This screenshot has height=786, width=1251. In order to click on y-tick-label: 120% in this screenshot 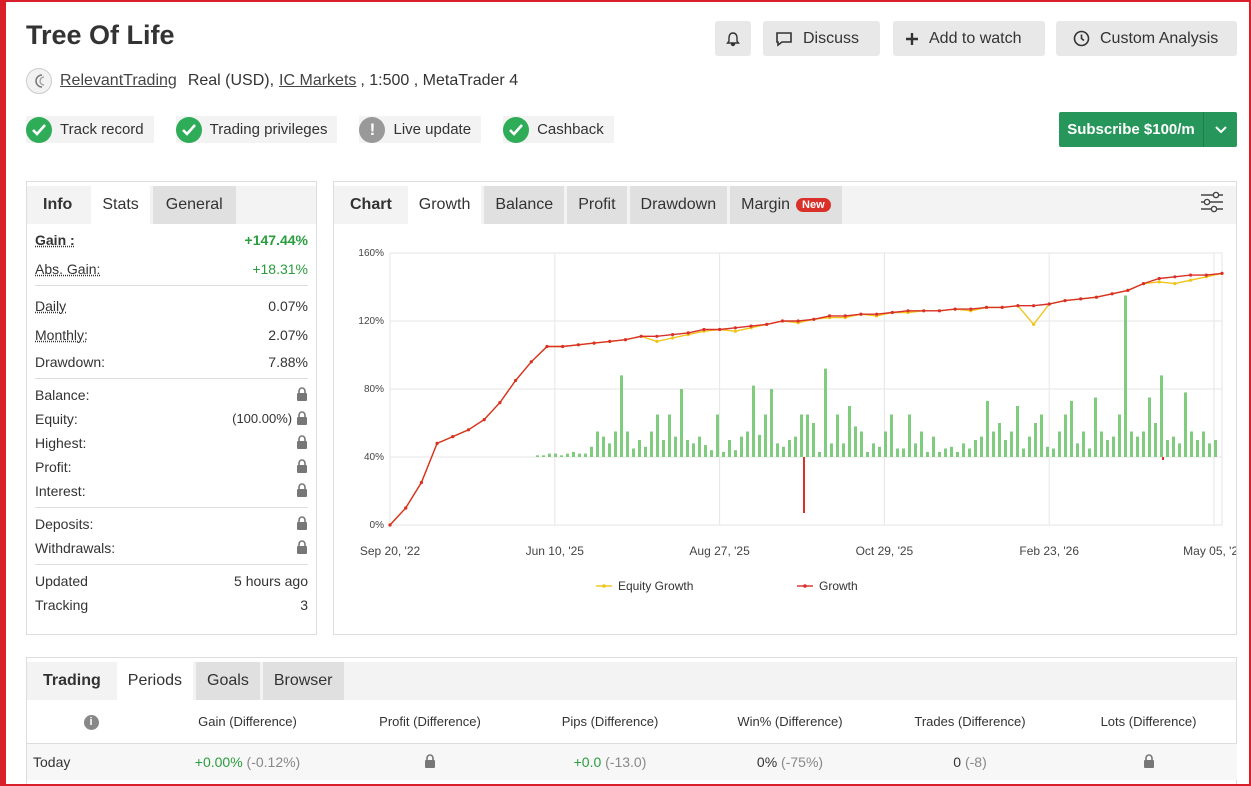, I will do `click(371, 321)`.